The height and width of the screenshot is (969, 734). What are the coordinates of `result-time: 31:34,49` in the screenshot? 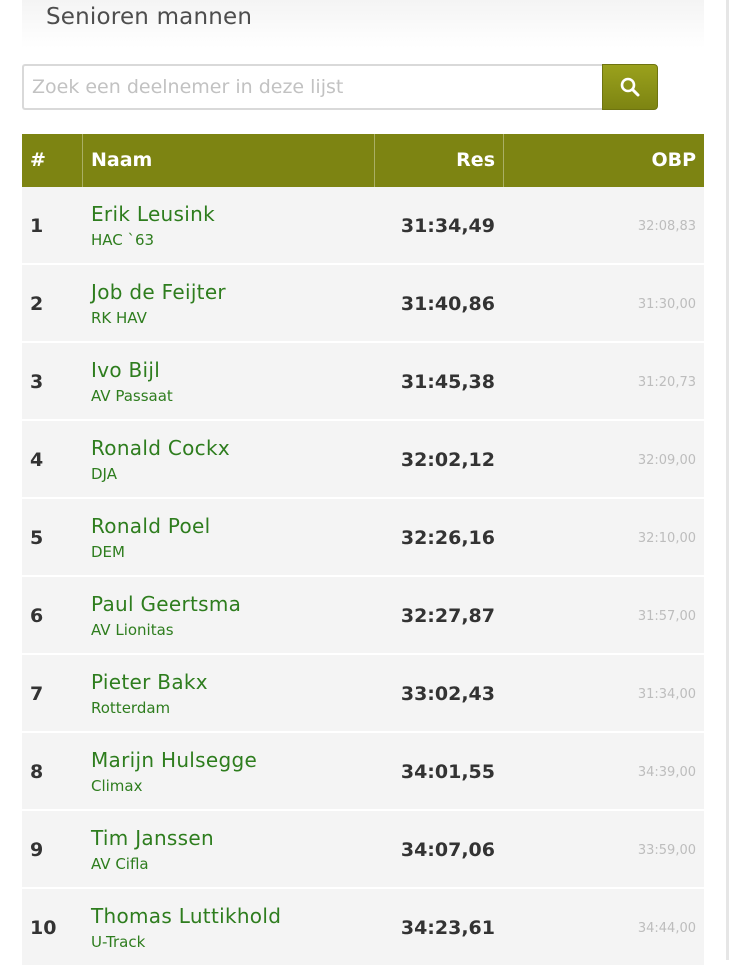 It's located at (447, 226).